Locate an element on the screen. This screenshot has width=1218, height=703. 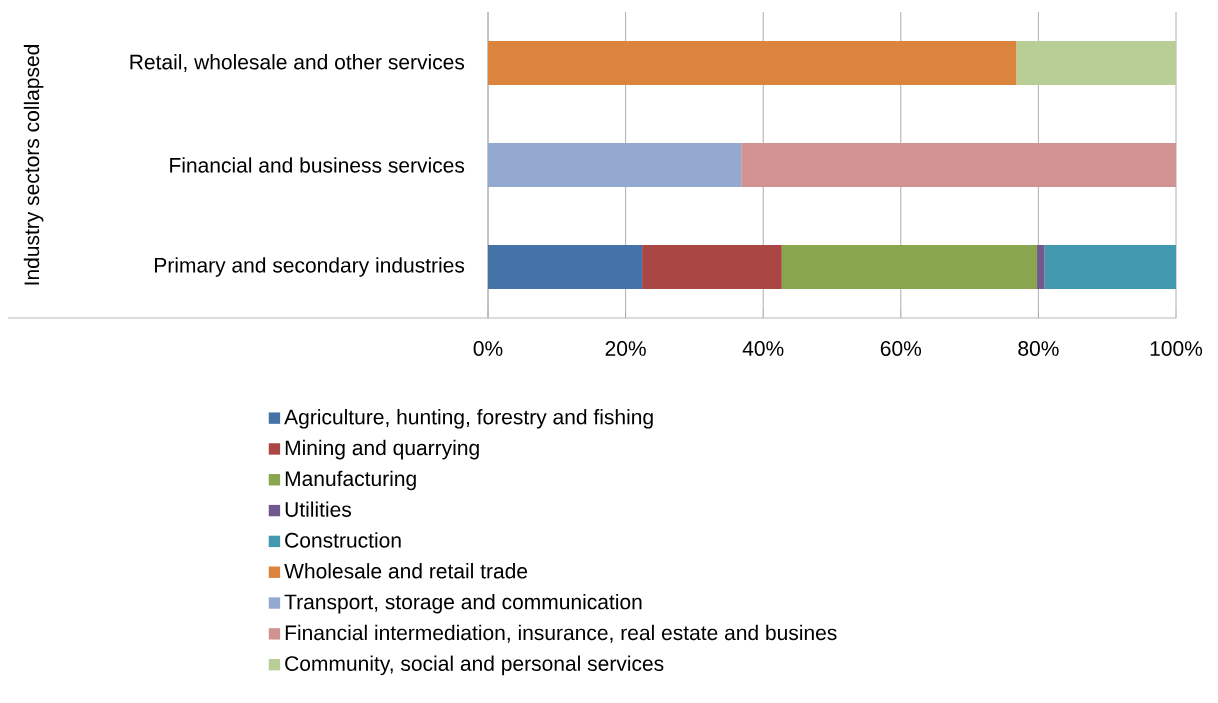
y-tick-label: Financial and business services is located at coordinates (317, 165).